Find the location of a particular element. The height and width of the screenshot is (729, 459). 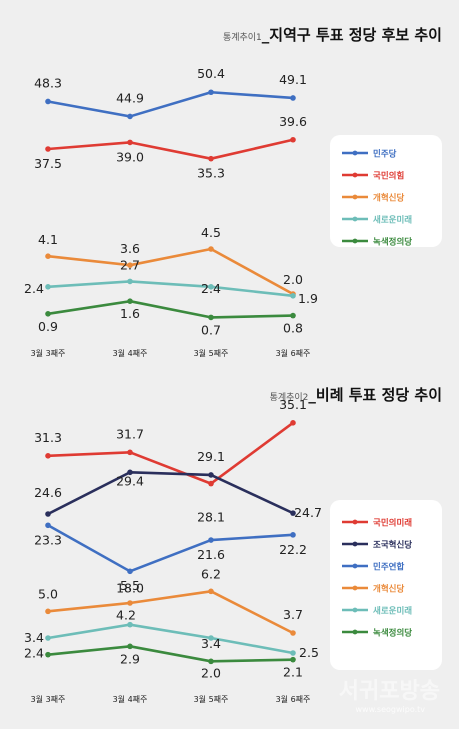

chart2-title-prefix: 통계추이2 is located at coordinates (289, 397).